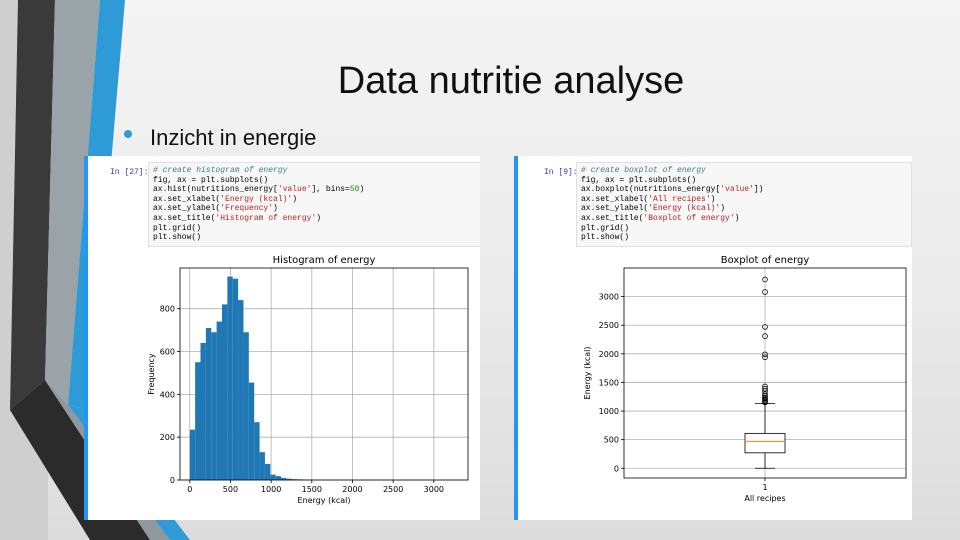  Describe the element at coordinates (167, 352) in the screenshot. I see `y-tick-label: 600` at that location.